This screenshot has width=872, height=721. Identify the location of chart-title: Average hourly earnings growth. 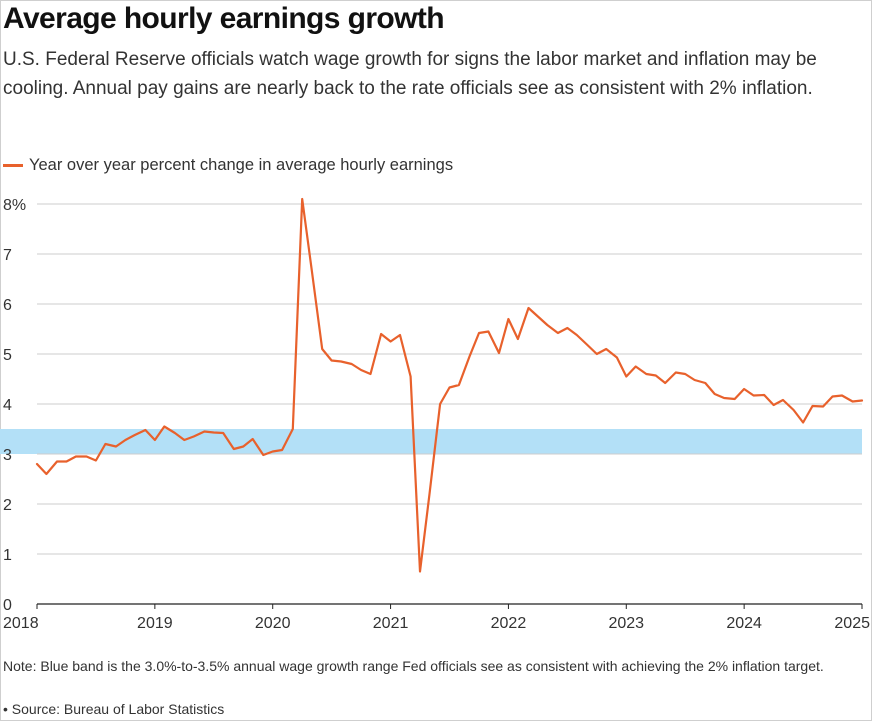
(224, 18).